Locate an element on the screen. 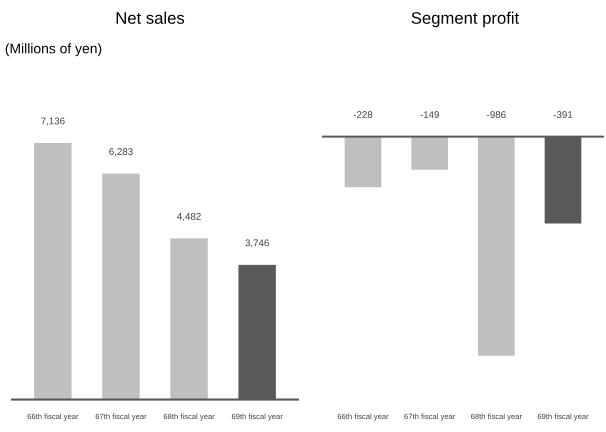 This screenshot has height=432, width=606. text: (Millions of yen) is located at coordinates (54, 49).